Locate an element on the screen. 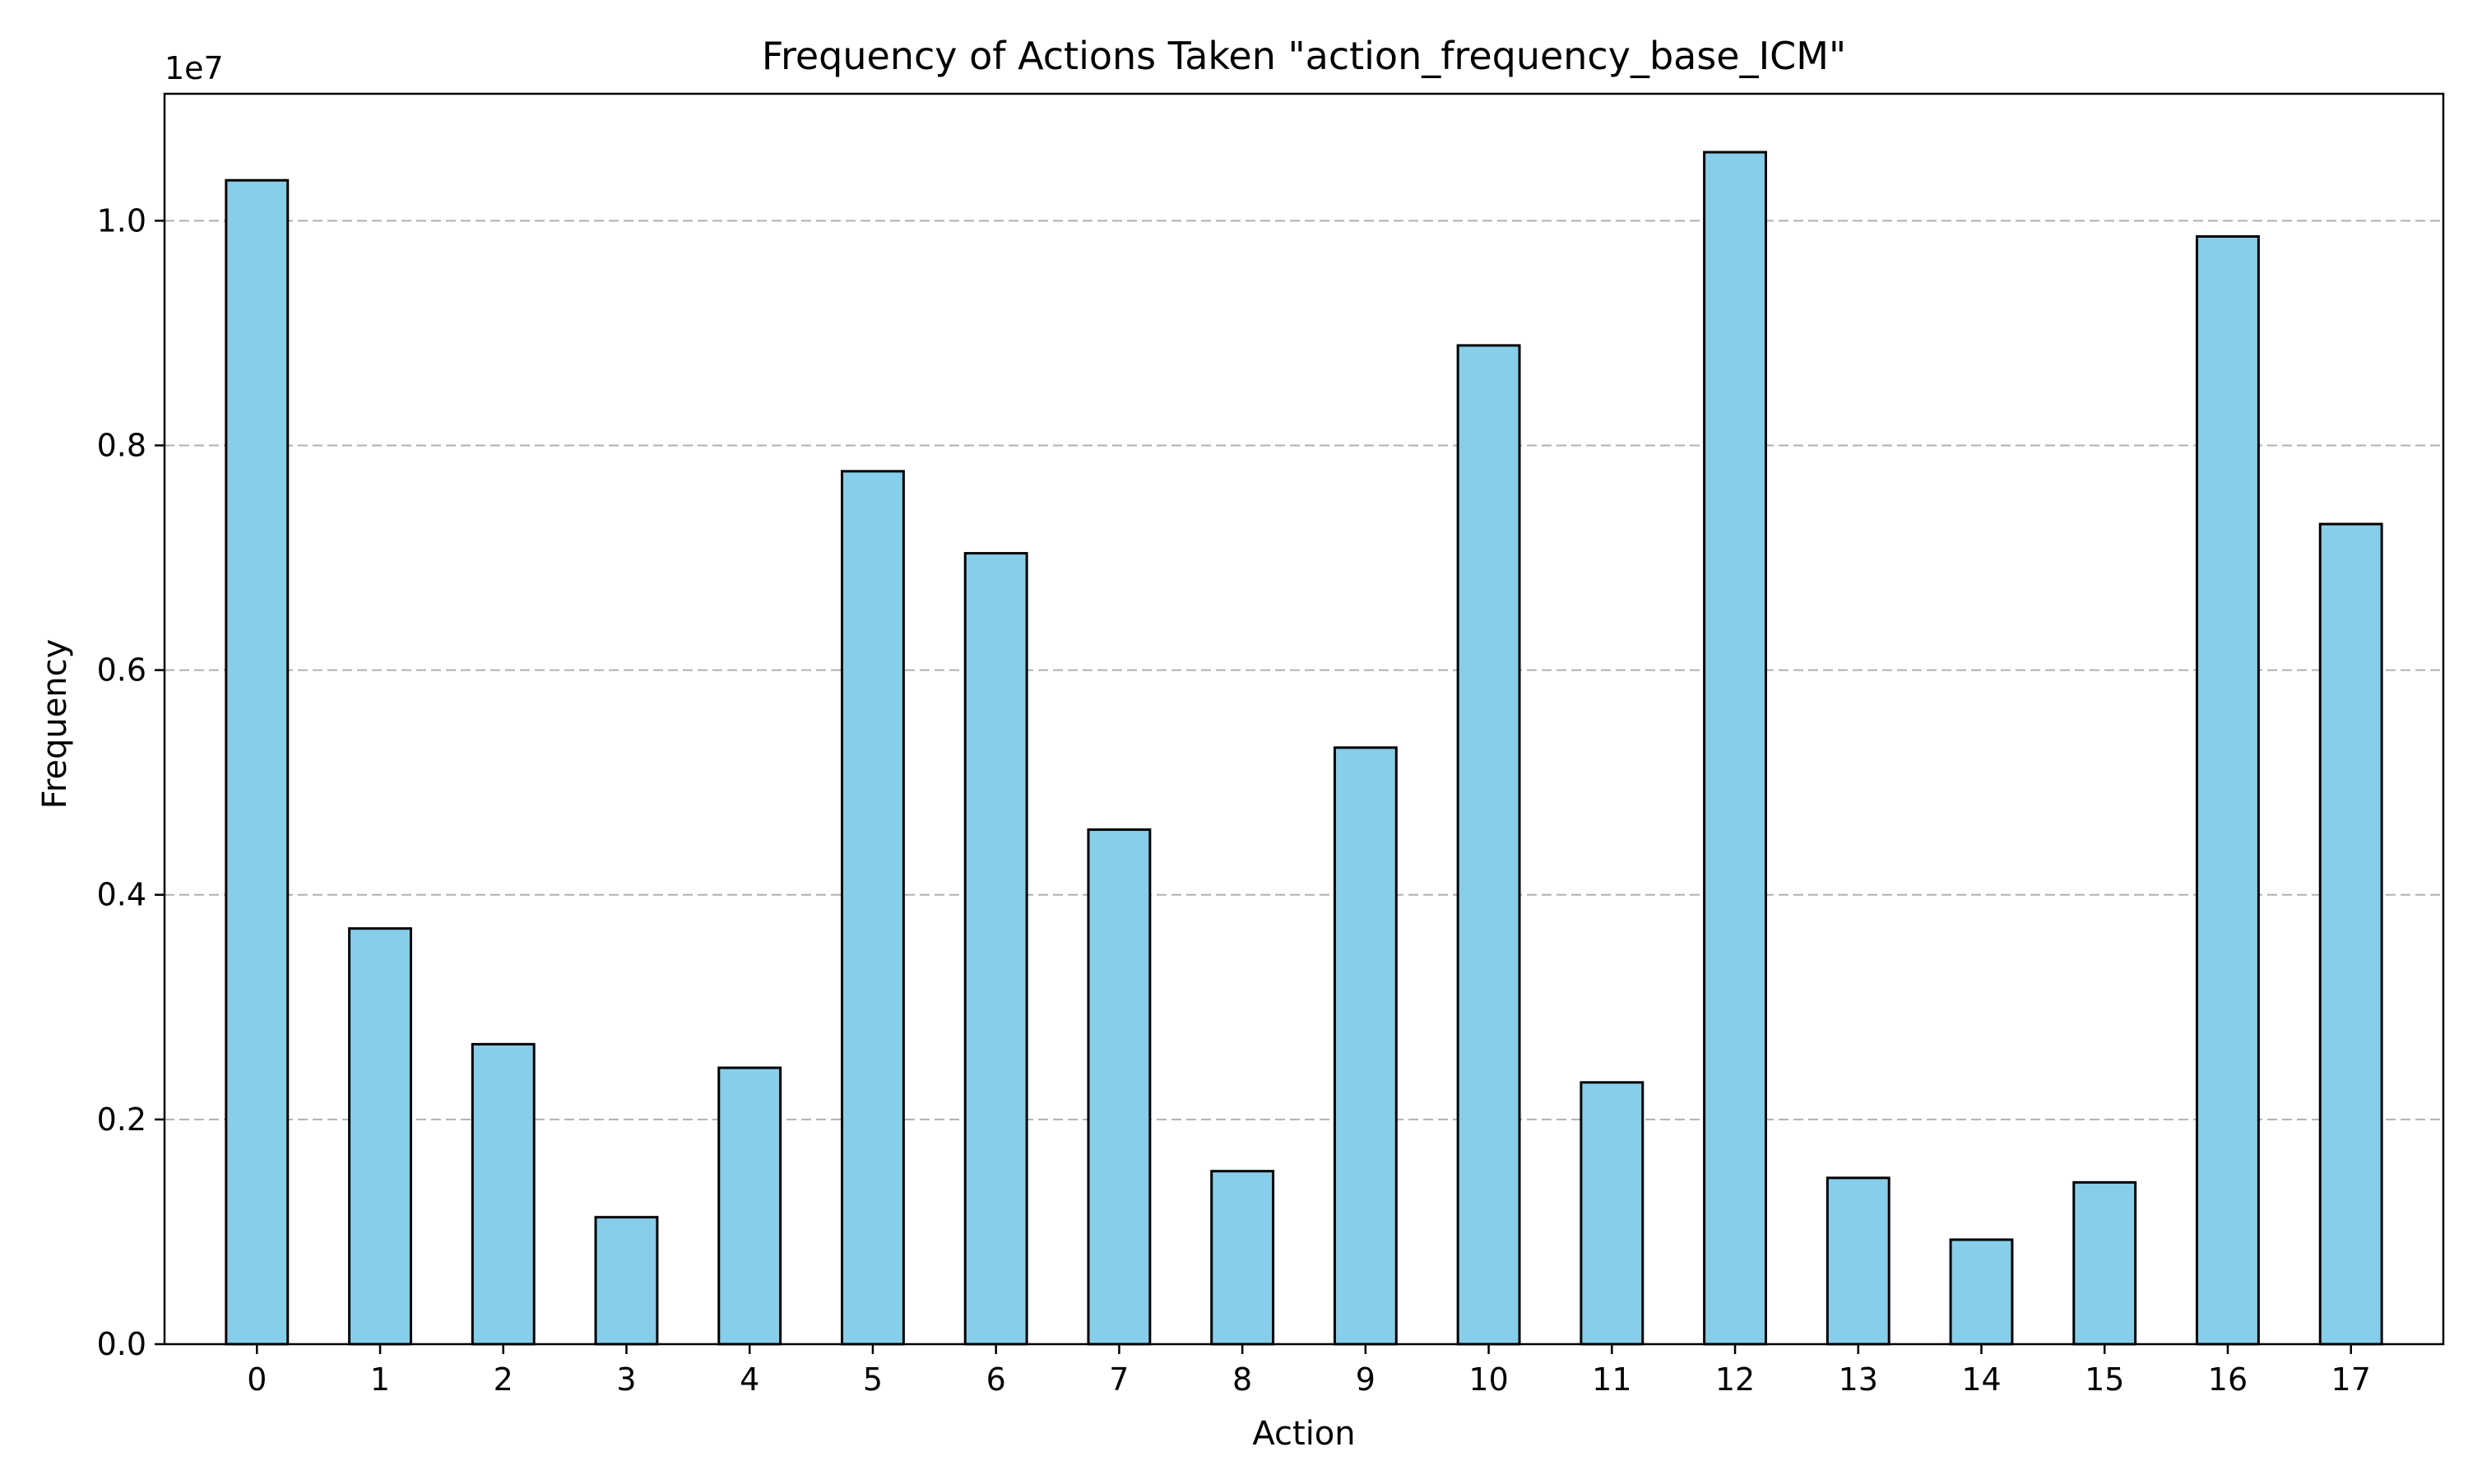  x-axis-label: Action is located at coordinates (1303, 1434).